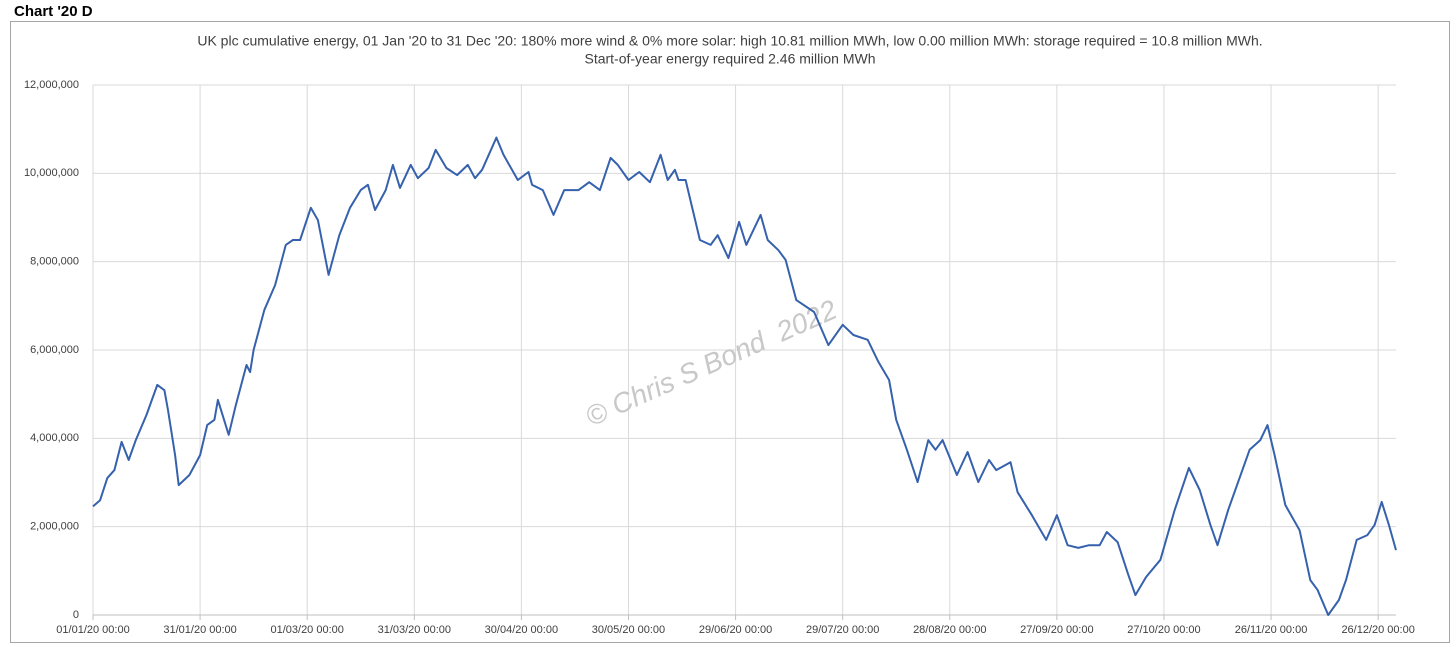  What do you see at coordinates (414, 630) in the screenshot?
I see `x-tick-label: 31/03/20 00:00` at bounding box center [414, 630].